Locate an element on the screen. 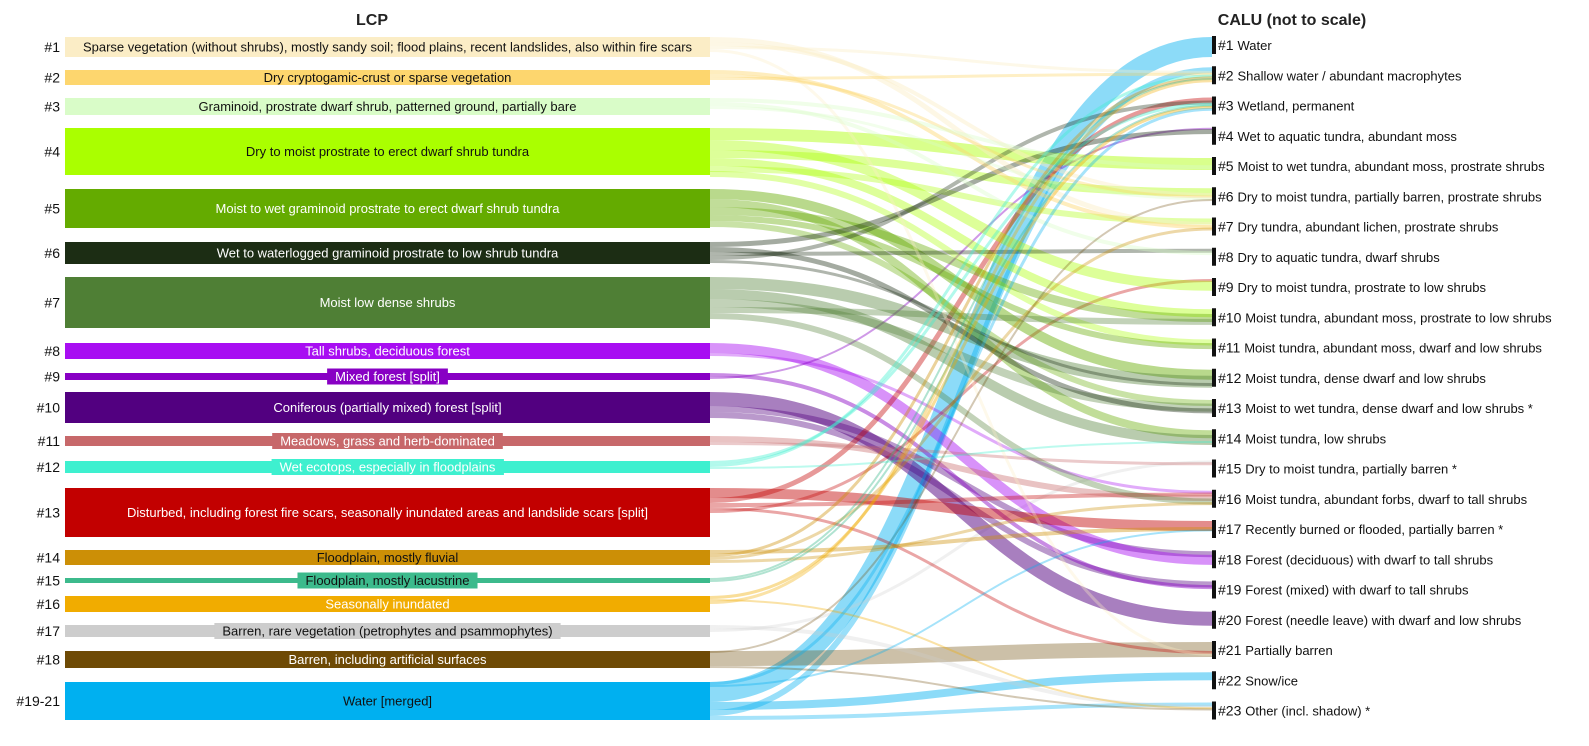 The image size is (1589, 746). lcp-node: #15 Floodplain, mostly lacustrine is located at coordinates (373, 580).